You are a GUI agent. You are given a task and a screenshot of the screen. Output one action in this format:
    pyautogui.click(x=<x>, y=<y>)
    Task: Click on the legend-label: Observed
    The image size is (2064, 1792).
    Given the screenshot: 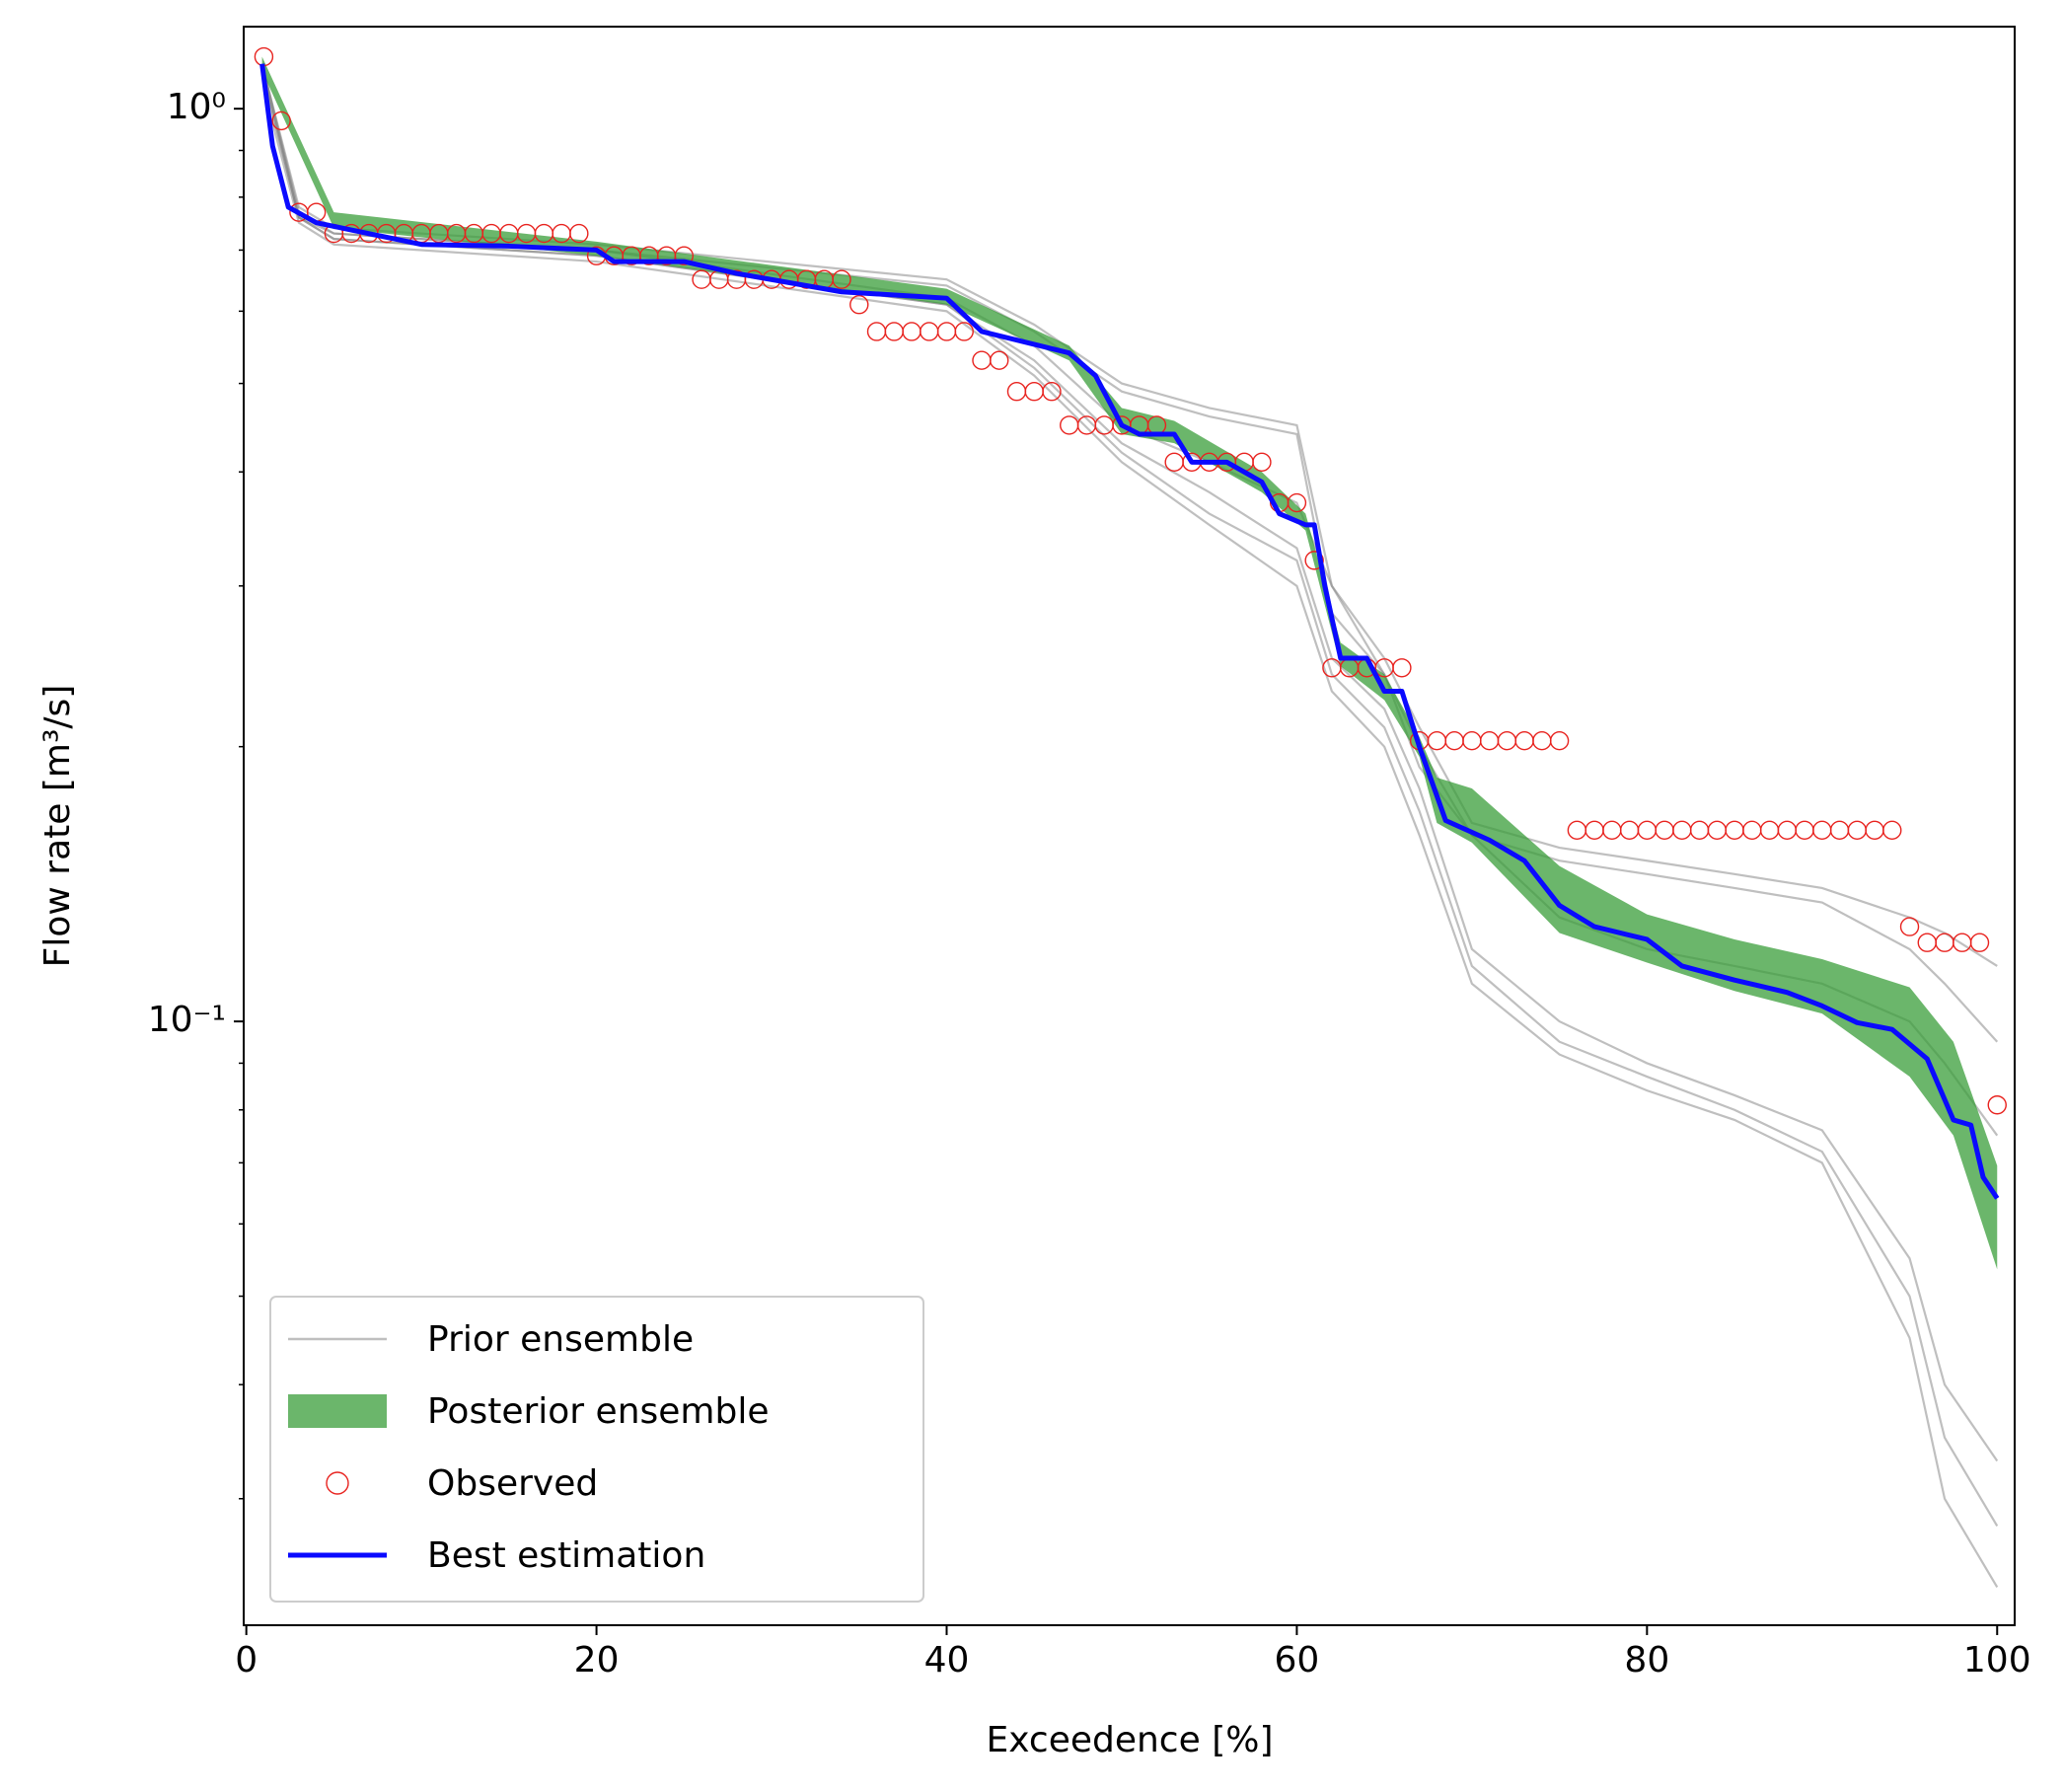 What is the action you would take?
    pyautogui.click(x=512, y=1483)
    